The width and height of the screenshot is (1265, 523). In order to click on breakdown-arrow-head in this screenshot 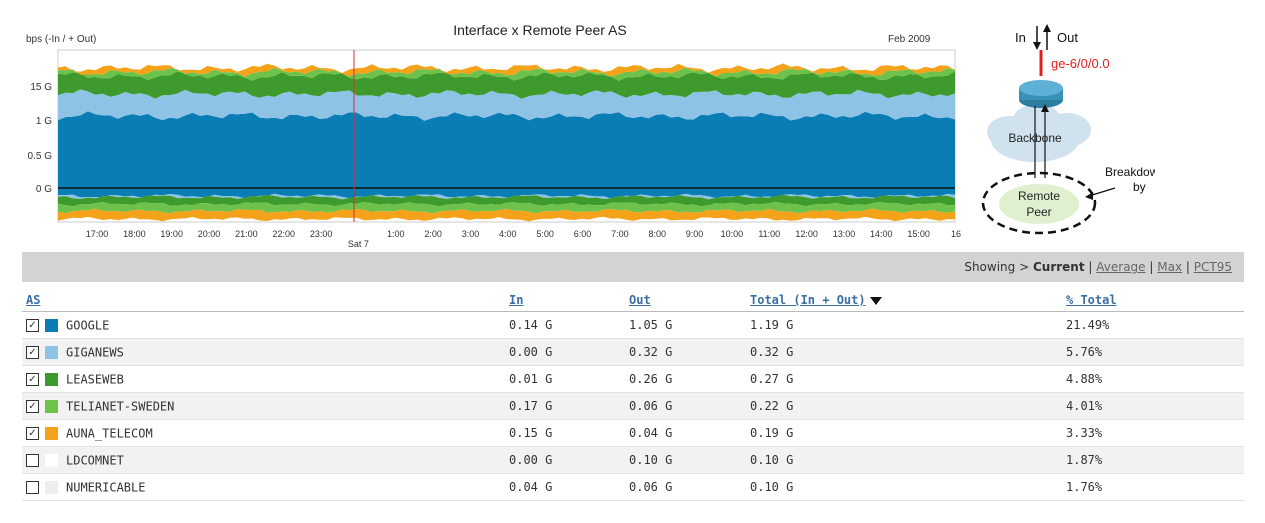, I will do `click(1089, 196)`.